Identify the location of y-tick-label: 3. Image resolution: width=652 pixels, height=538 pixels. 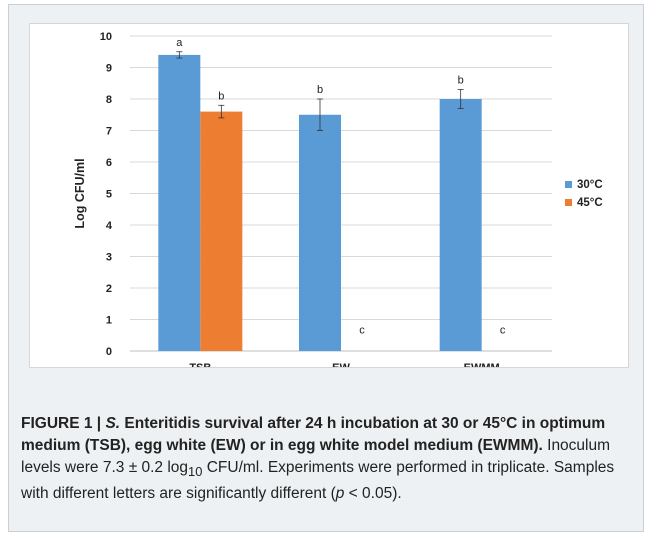
(109, 258).